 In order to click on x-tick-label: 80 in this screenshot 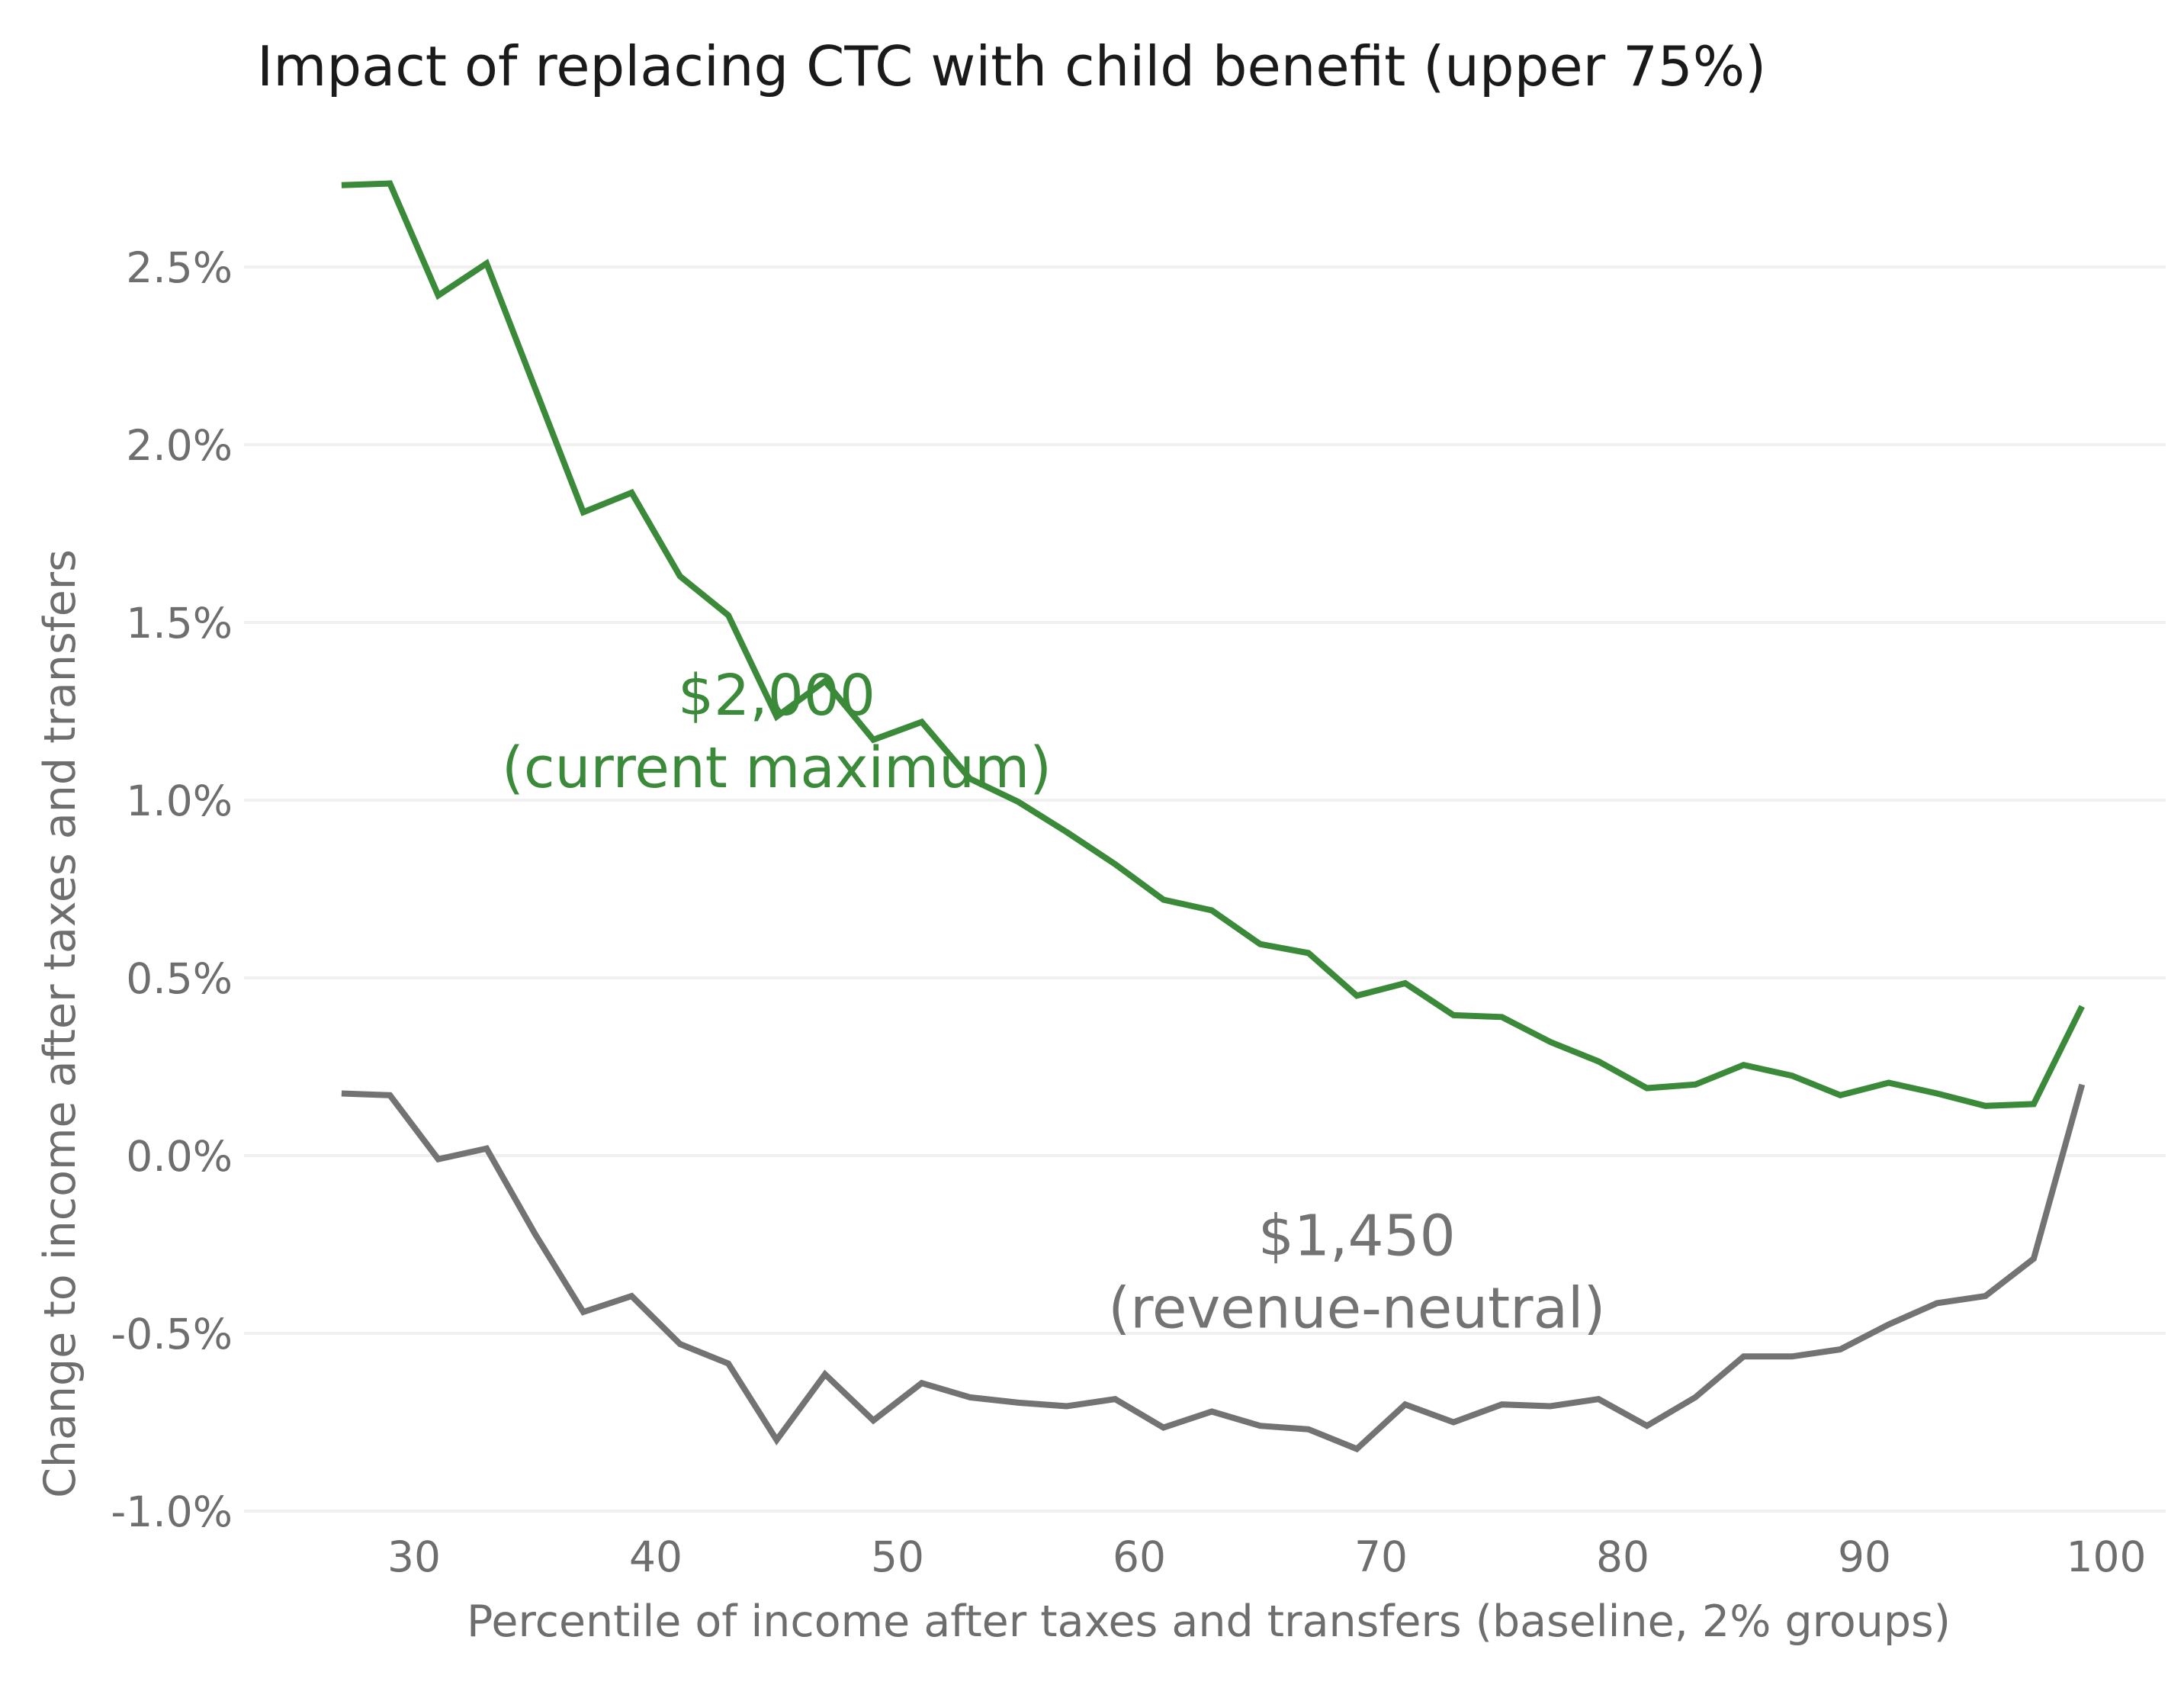, I will do `click(1623, 1556)`.